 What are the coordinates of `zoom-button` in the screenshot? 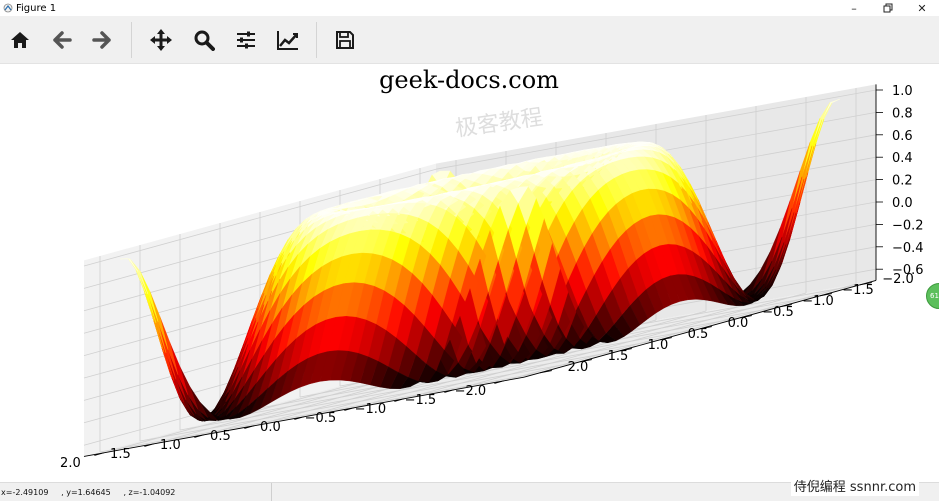 It's located at (204, 40).